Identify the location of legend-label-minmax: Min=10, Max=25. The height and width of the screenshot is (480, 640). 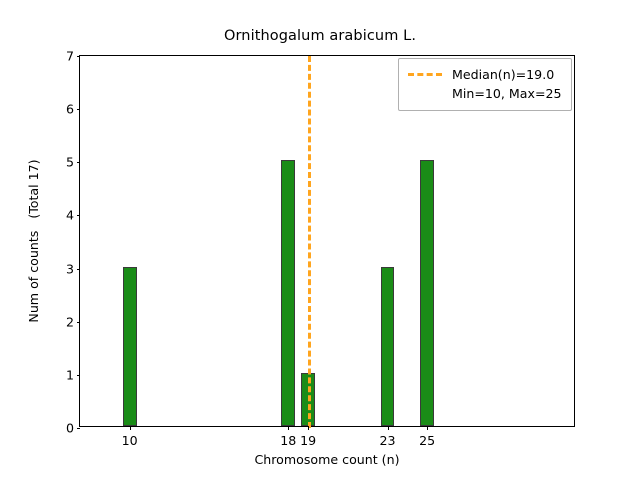
(507, 93).